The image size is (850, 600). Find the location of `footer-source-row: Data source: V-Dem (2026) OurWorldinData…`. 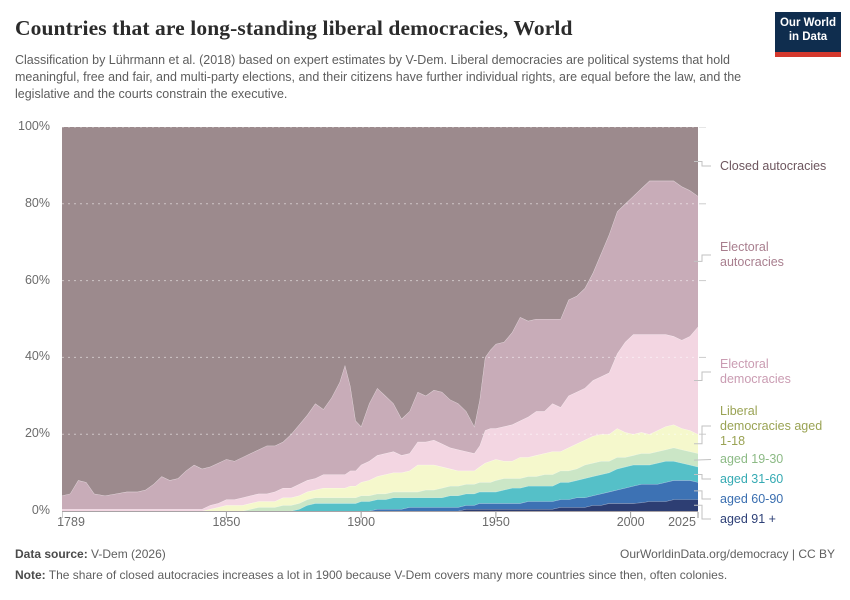

footer-source-row: Data source: V-Dem (2026) OurWorldinData… is located at coordinates (425, 554).